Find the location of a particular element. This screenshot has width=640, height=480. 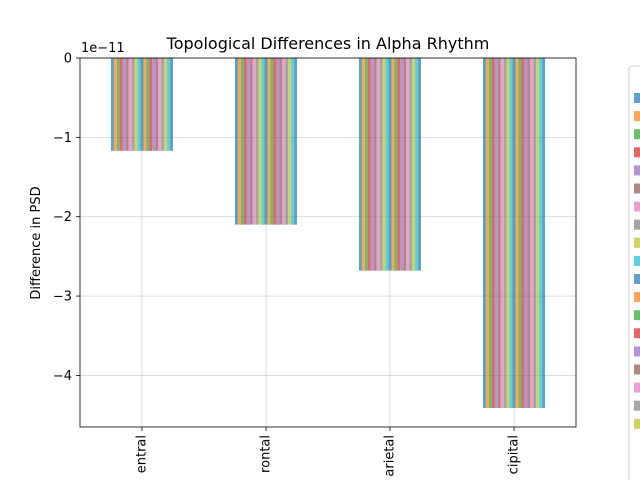

chart-title: Topological Differences in Alpha Rhythm is located at coordinates (328, 43).